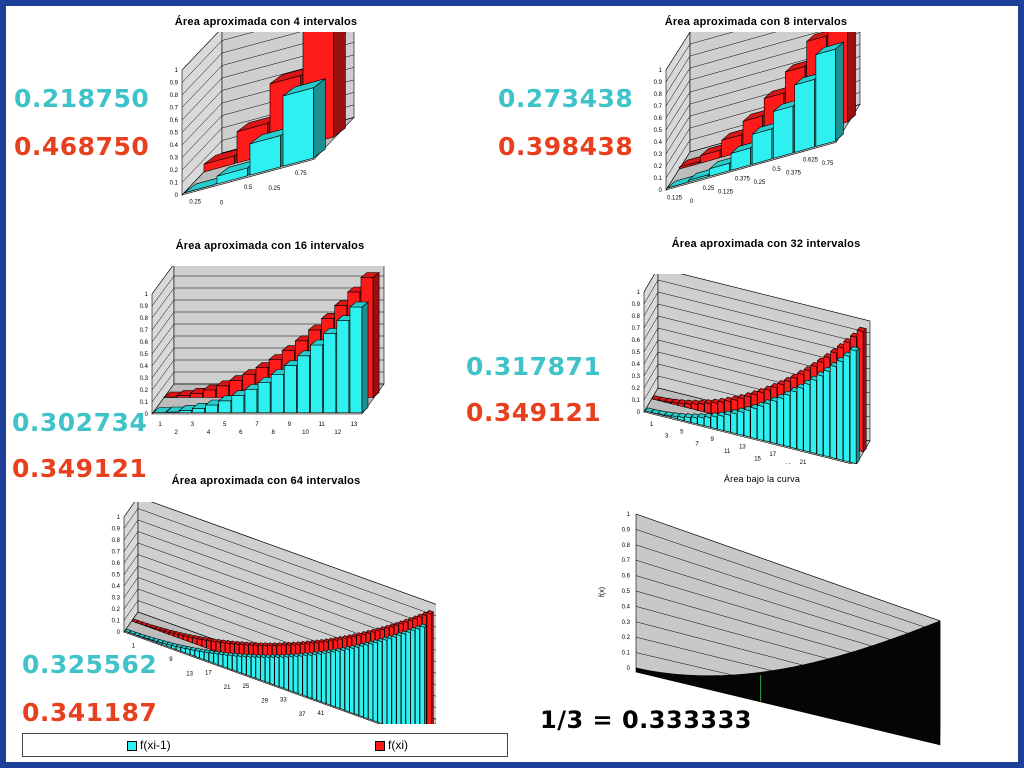 The image size is (1024, 768). Describe the element at coordinates (230, 662) in the screenshot. I see `lower-bar-23-front` at that location.